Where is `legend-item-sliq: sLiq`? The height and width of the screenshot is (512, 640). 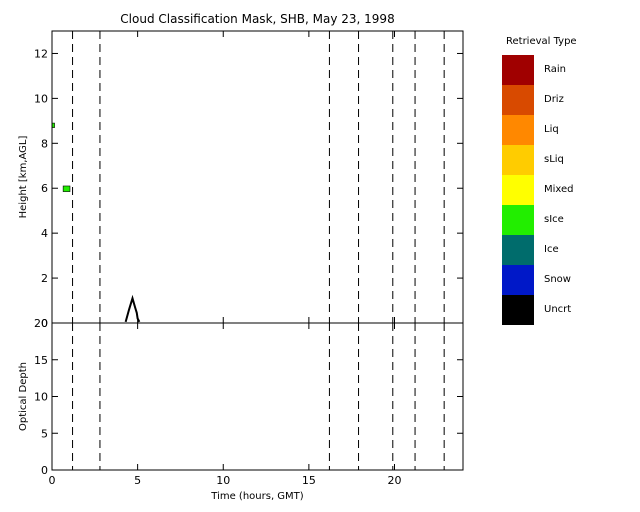
legend-item-sliq: sLiq is located at coordinates (554, 160).